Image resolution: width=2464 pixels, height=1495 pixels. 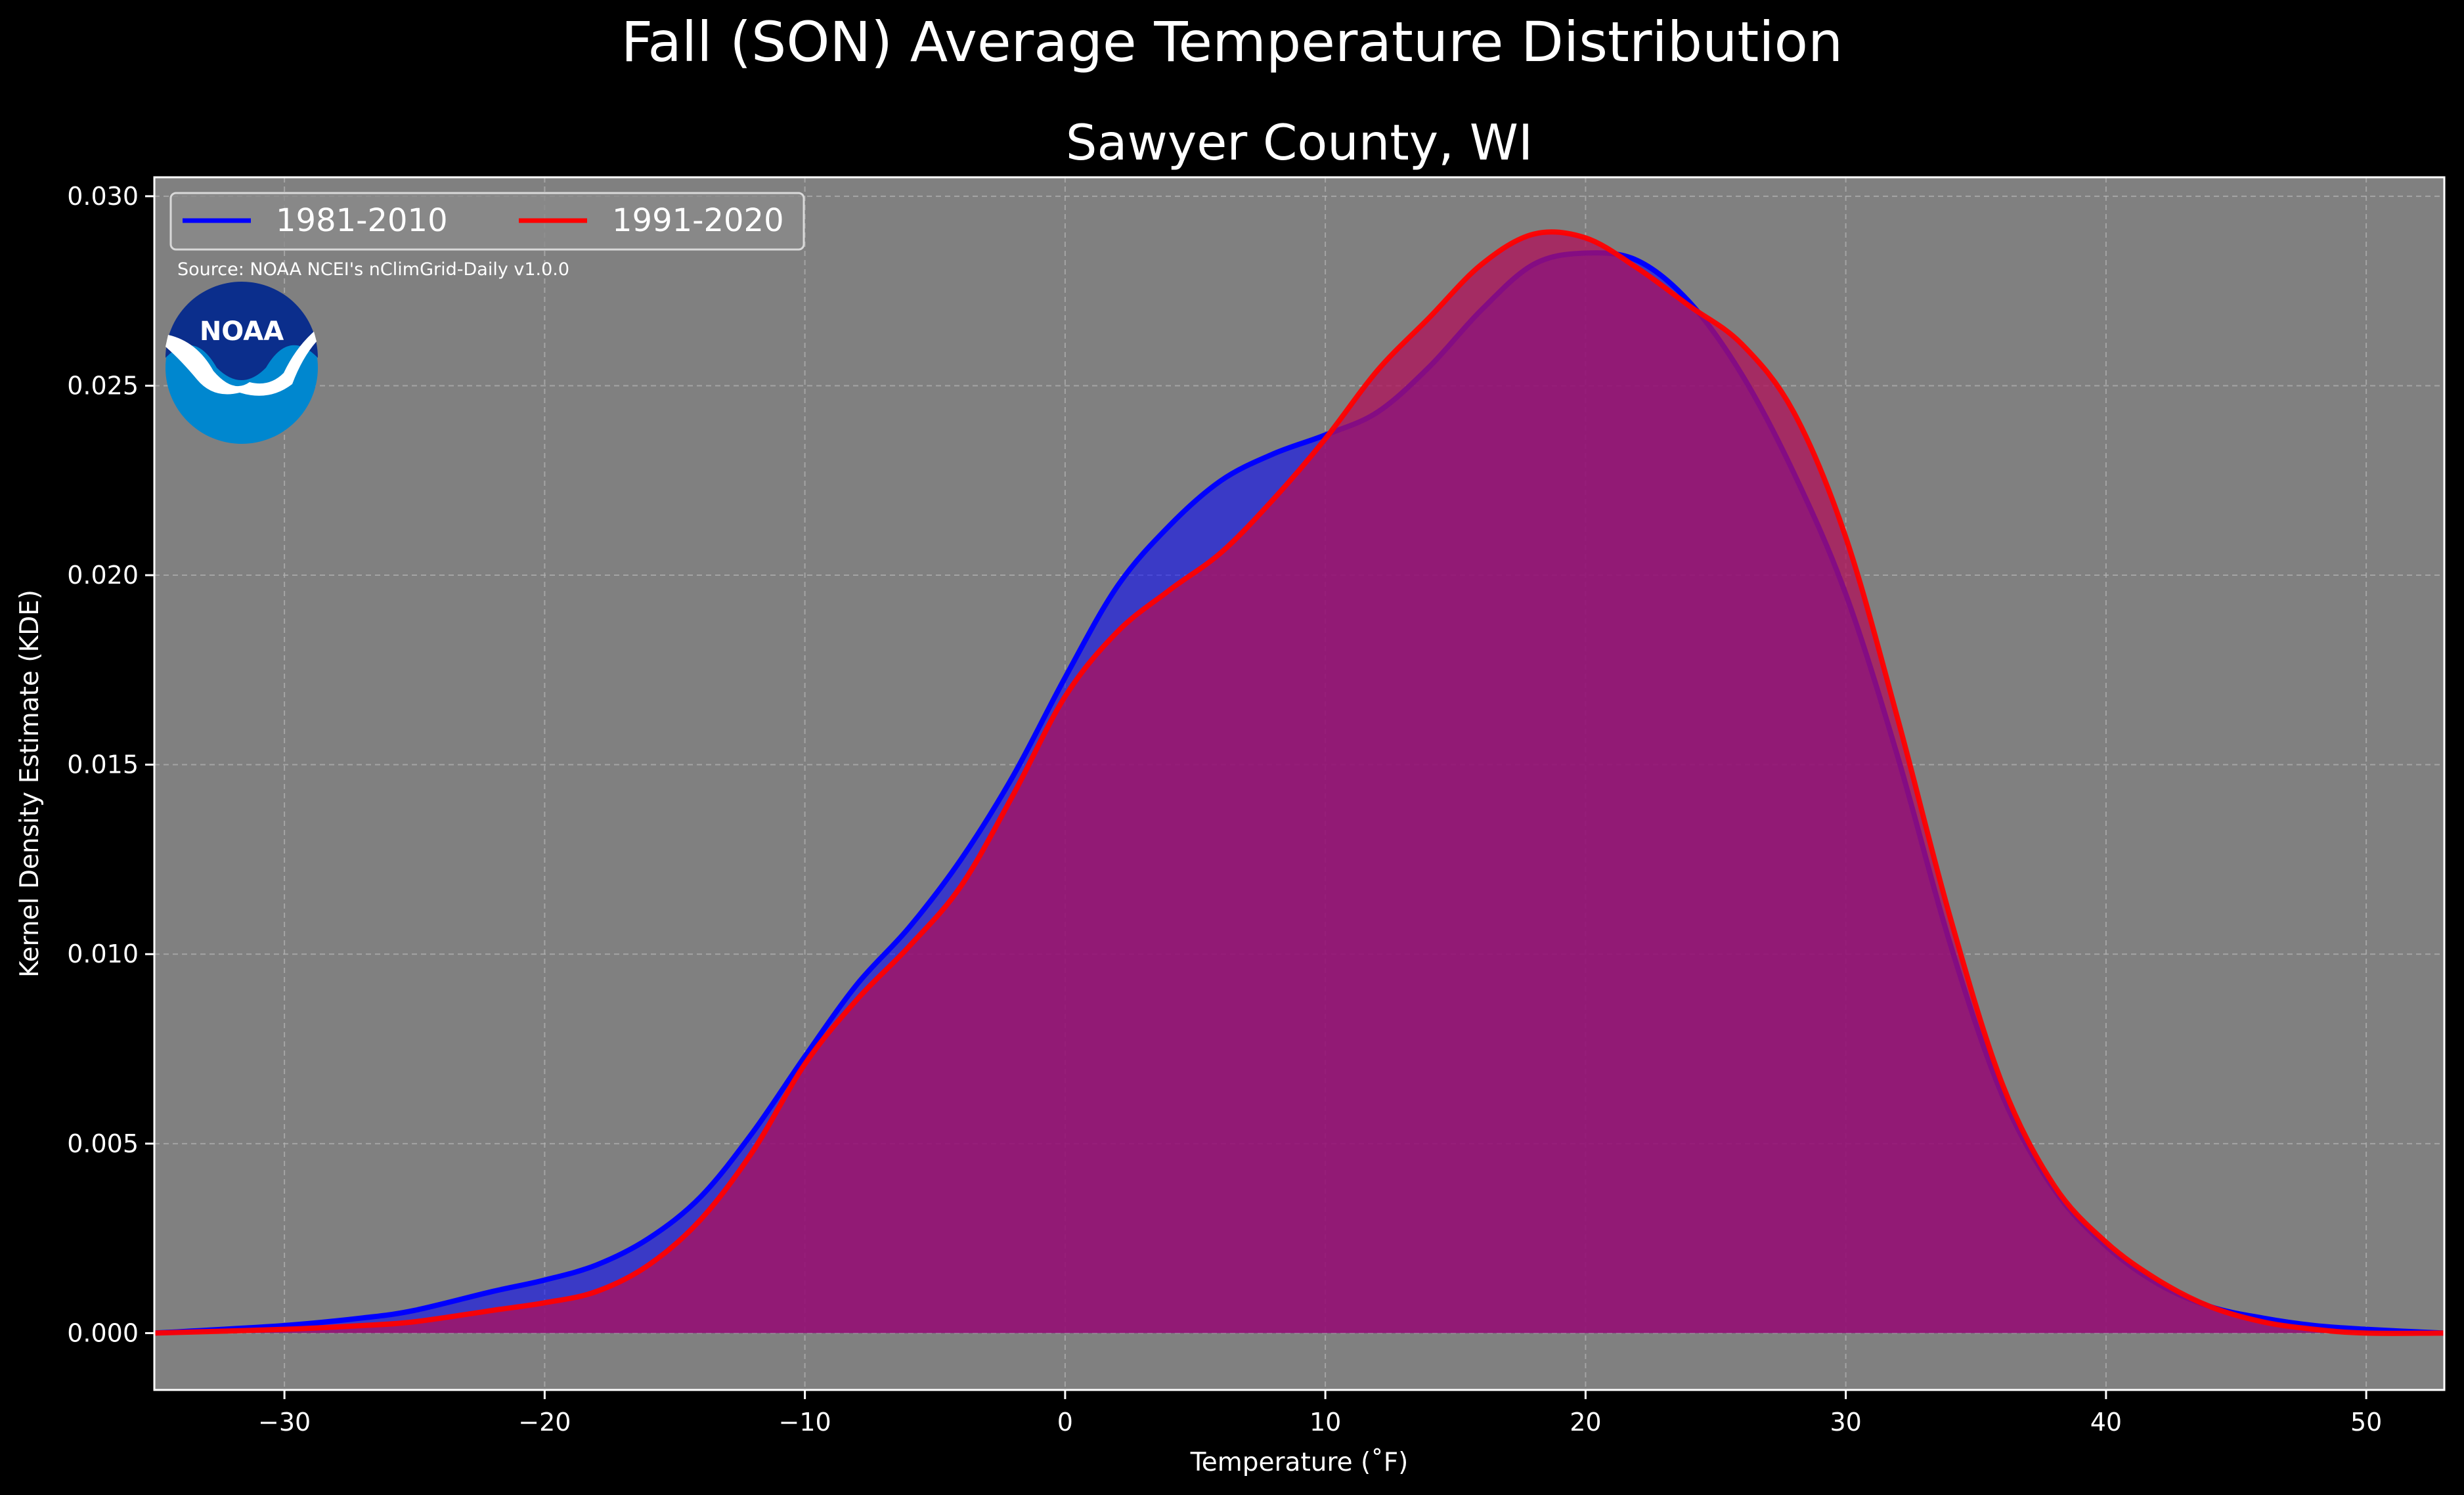 I want to click on y-tick-label: 0.030, so click(x=103, y=196).